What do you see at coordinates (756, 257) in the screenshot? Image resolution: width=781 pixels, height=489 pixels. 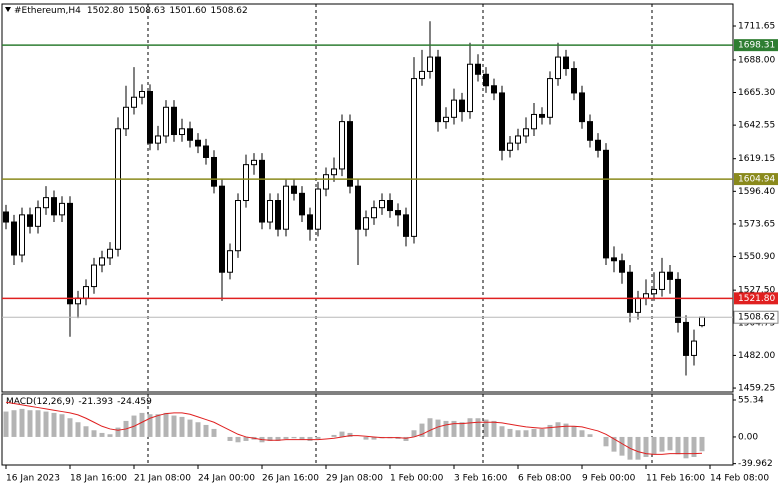 I see `y-tick-label: 1550.90` at bounding box center [756, 257].